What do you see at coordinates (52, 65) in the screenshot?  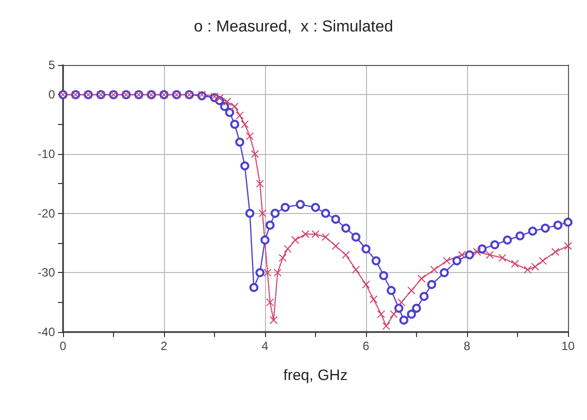 I see `y-tick-label: 5` at bounding box center [52, 65].